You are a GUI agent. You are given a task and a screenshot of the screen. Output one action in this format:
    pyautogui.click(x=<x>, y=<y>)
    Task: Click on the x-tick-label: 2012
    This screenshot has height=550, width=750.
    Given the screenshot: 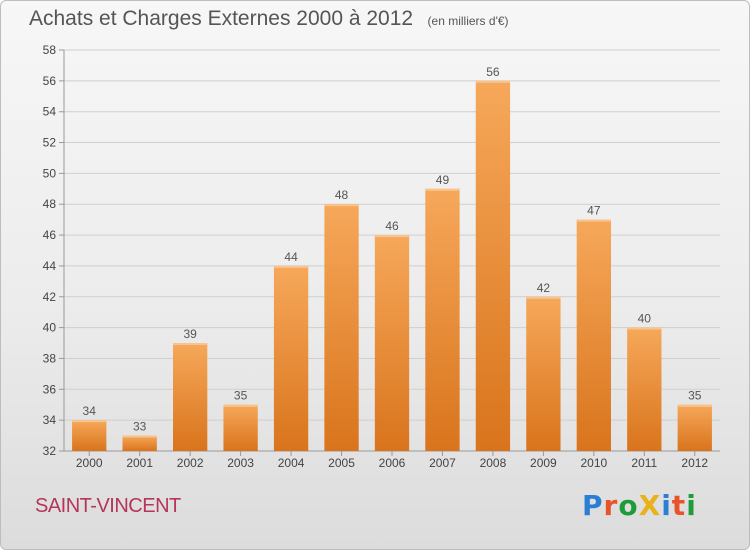 What is the action you would take?
    pyautogui.click(x=694, y=463)
    